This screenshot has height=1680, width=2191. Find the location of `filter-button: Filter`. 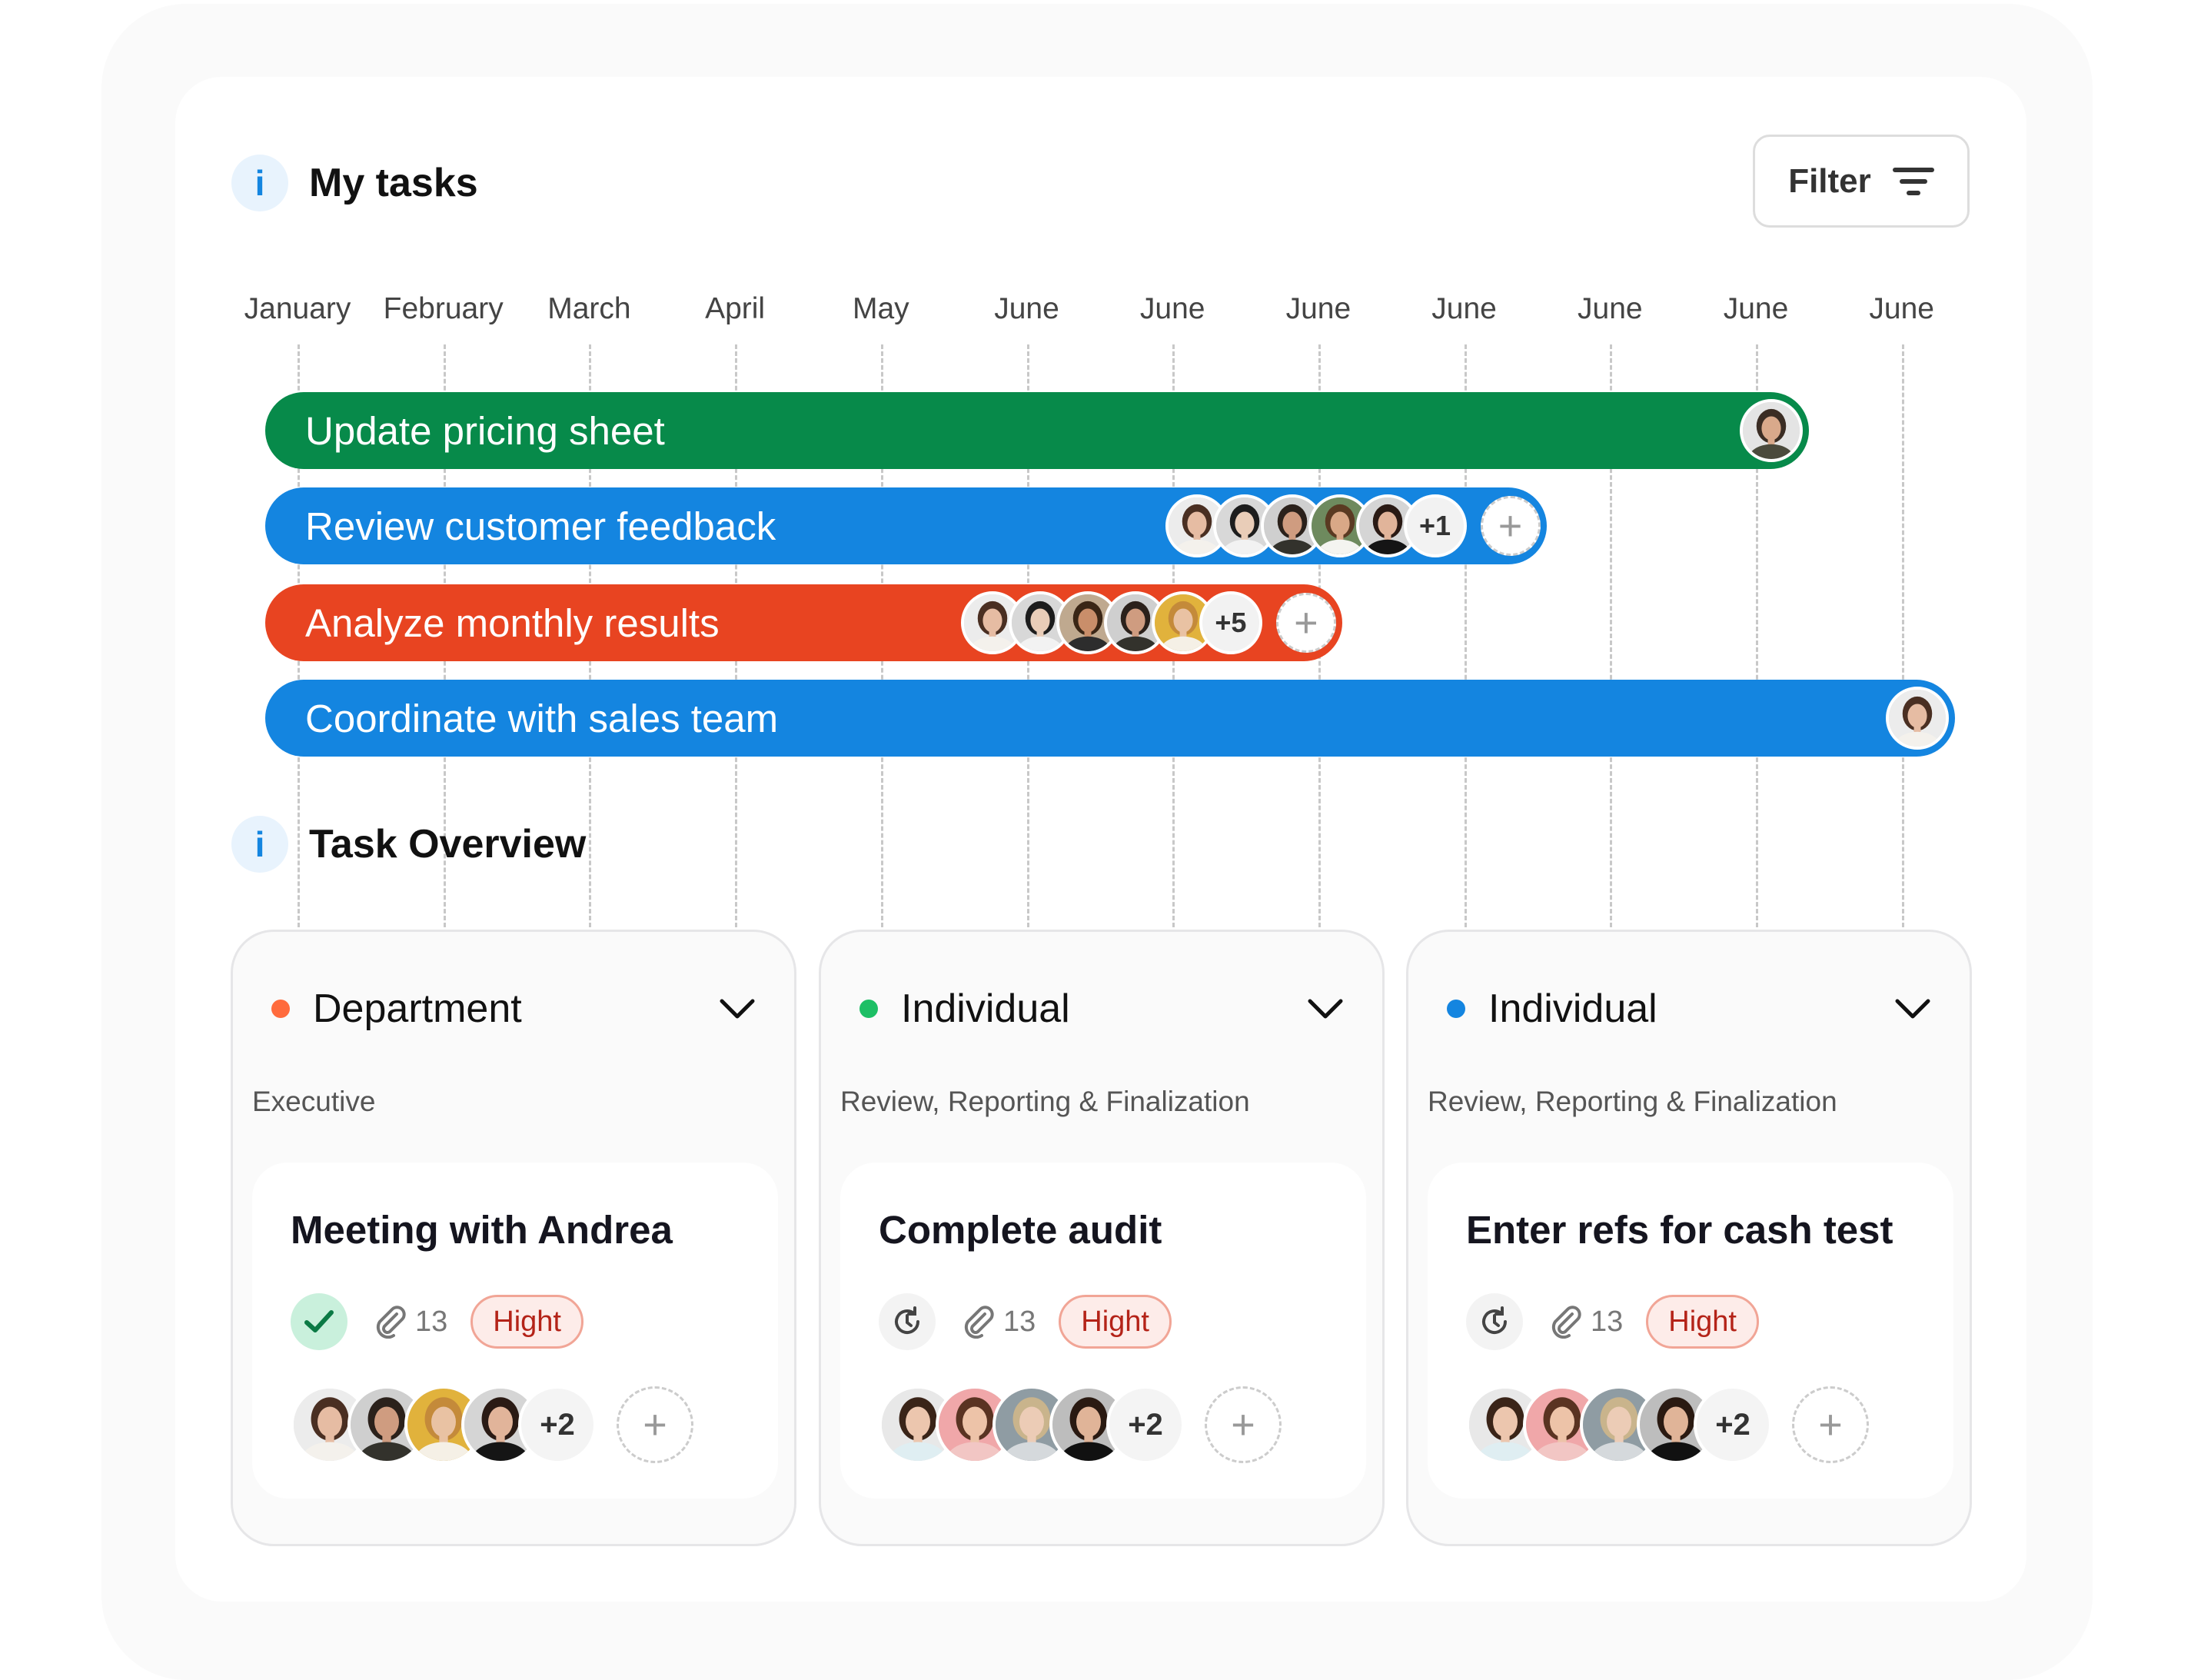

filter-button: Filter is located at coordinates (1861, 181).